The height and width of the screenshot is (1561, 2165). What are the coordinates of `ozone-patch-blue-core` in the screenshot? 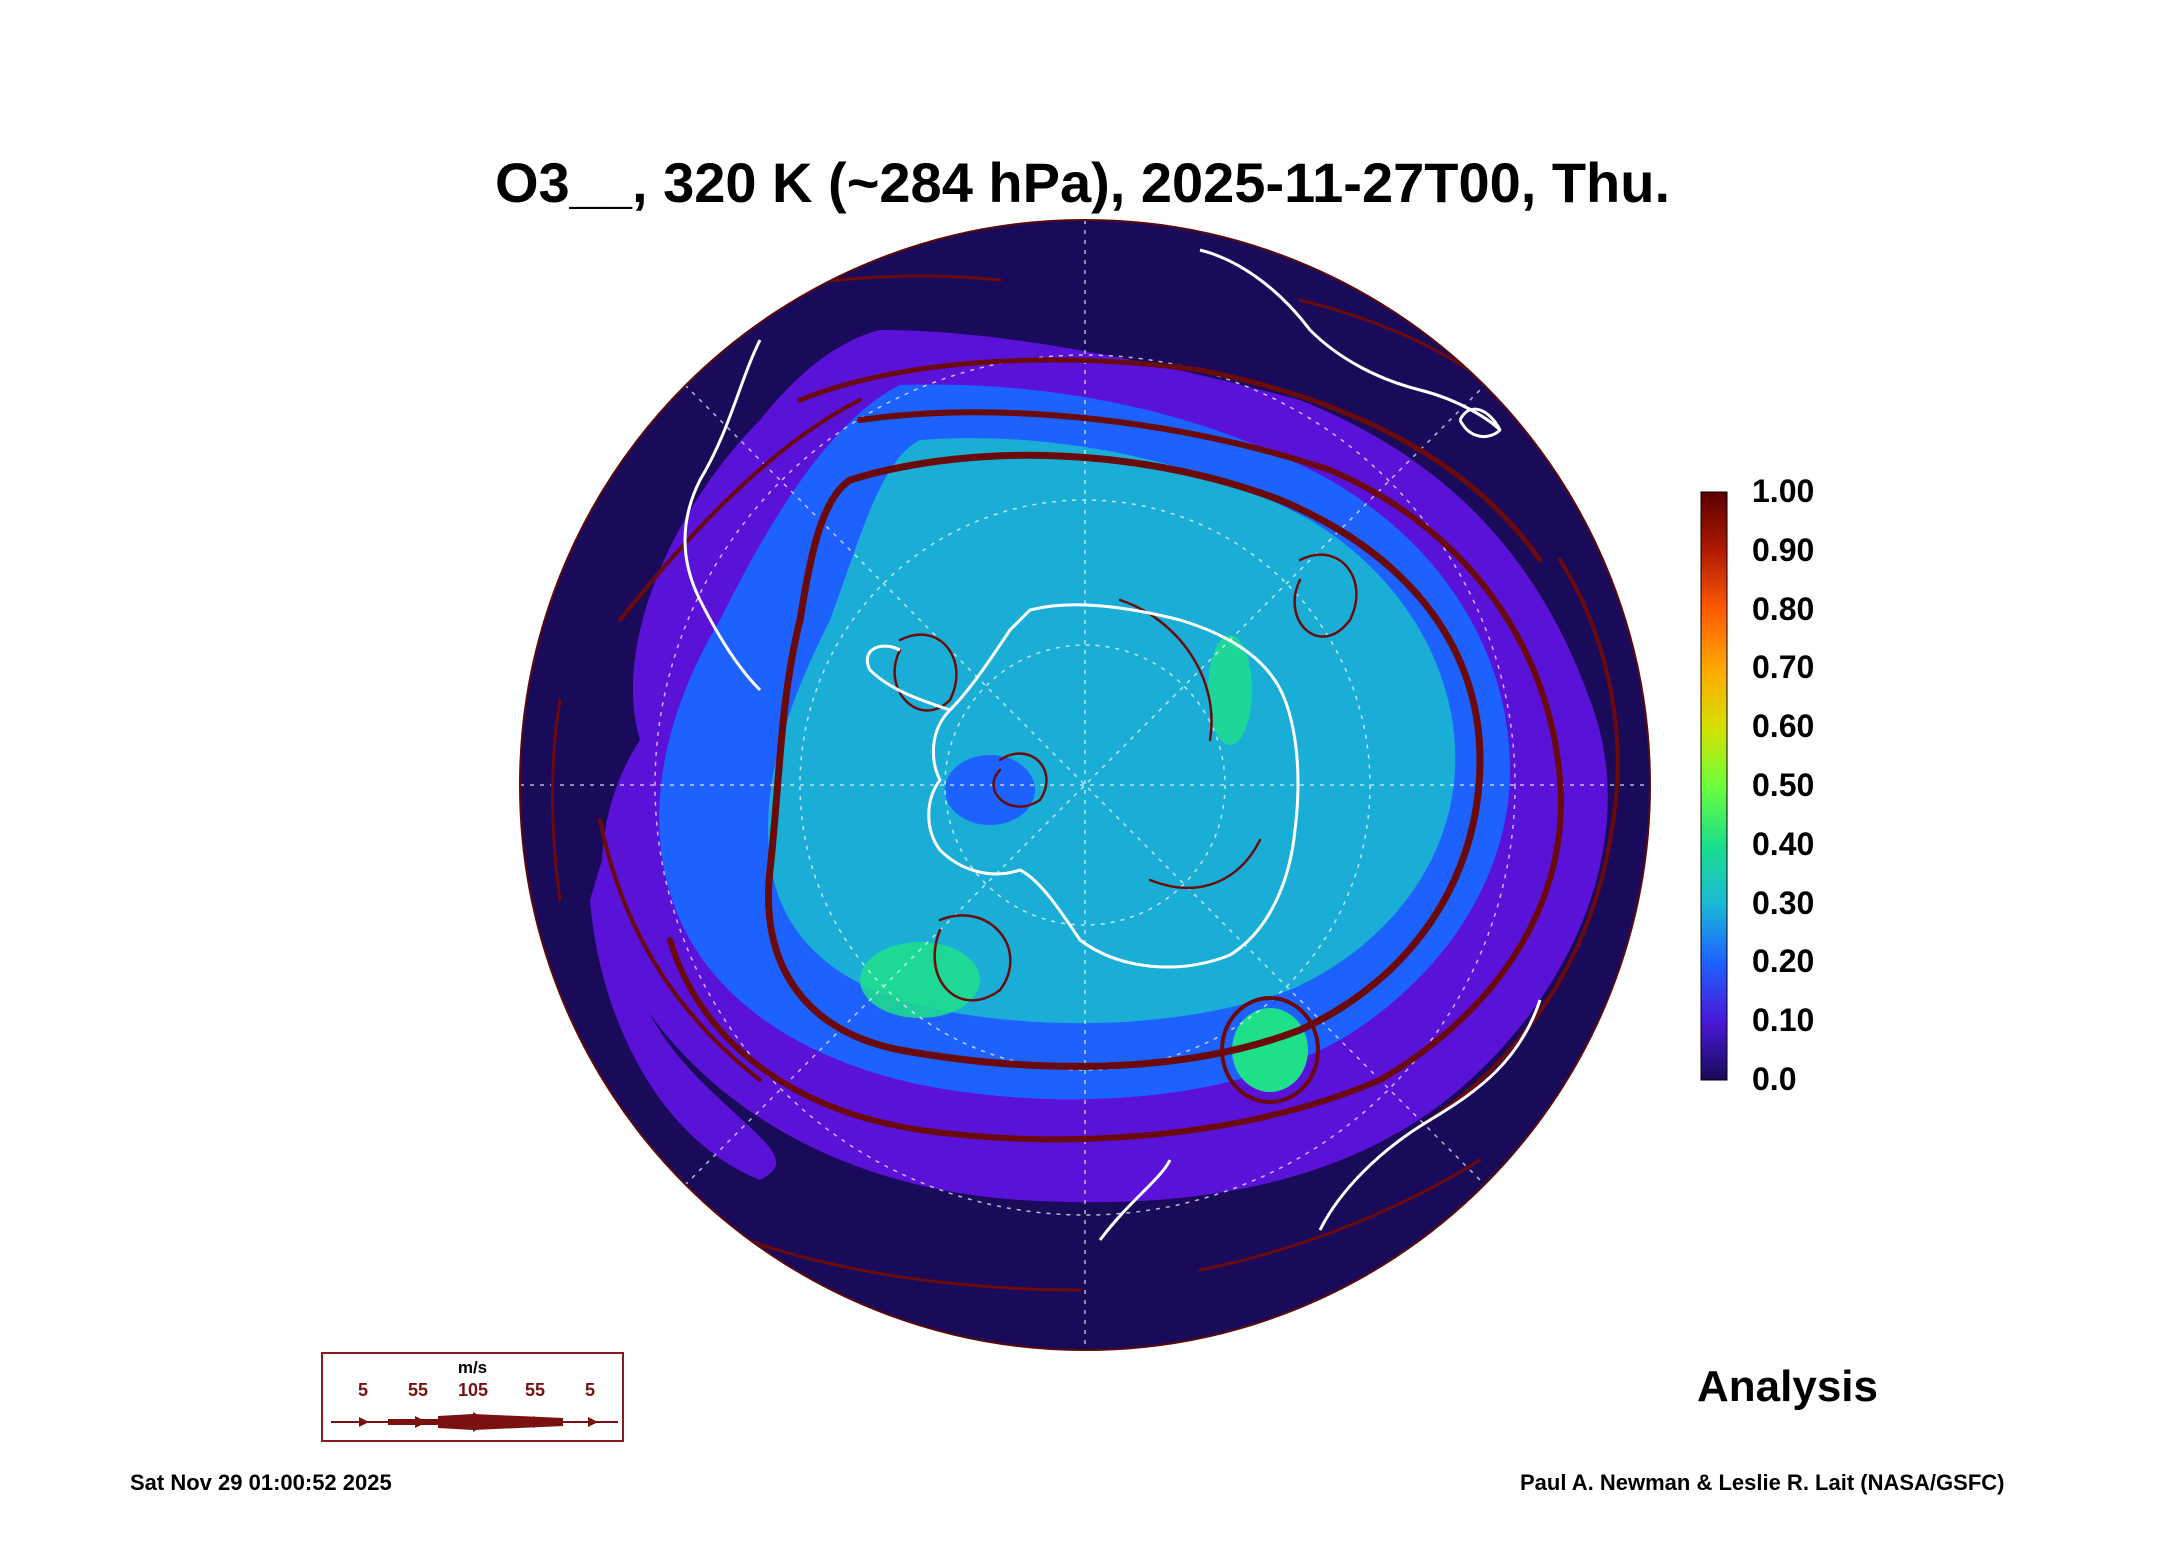 It's located at (990, 790).